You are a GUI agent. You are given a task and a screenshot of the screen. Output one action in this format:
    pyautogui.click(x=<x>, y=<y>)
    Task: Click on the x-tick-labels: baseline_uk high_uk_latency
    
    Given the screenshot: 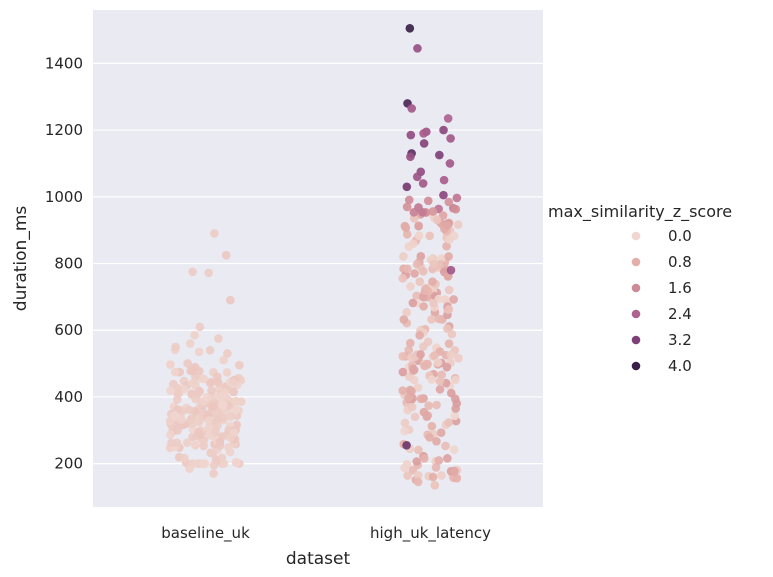 What is the action you would take?
    pyautogui.click(x=326, y=533)
    